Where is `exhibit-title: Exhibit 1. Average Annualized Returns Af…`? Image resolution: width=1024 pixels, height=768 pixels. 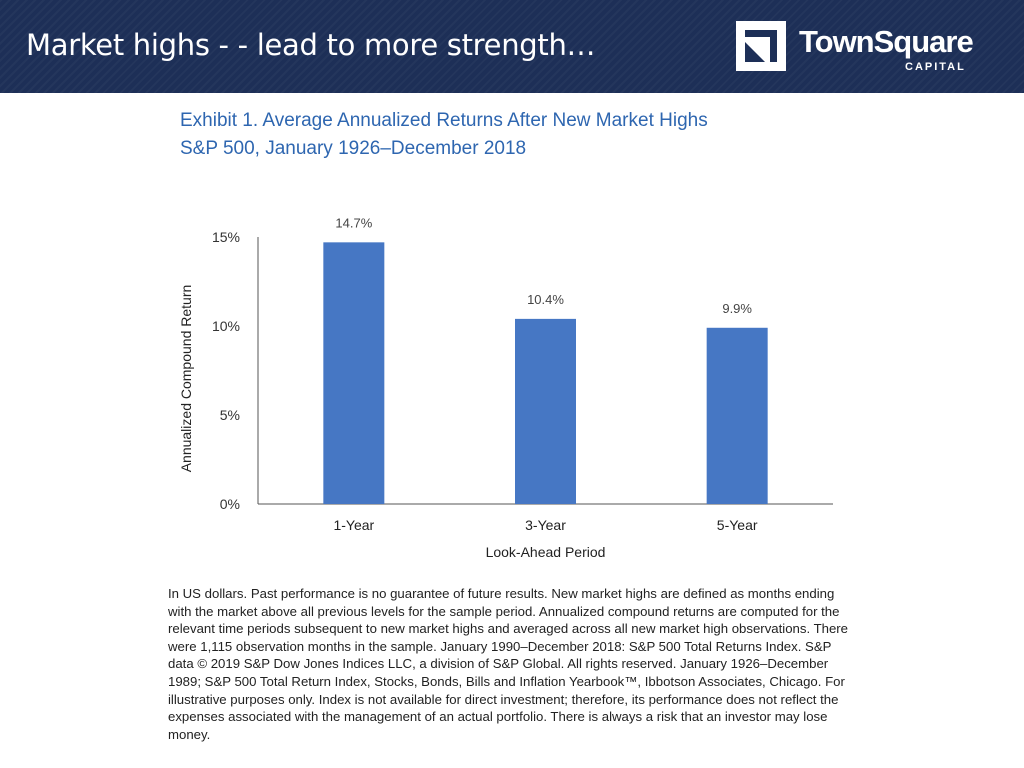 exhibit-title: Exhibit 1. Average Annualized Returns Af… is located at coordinates (444, 135).